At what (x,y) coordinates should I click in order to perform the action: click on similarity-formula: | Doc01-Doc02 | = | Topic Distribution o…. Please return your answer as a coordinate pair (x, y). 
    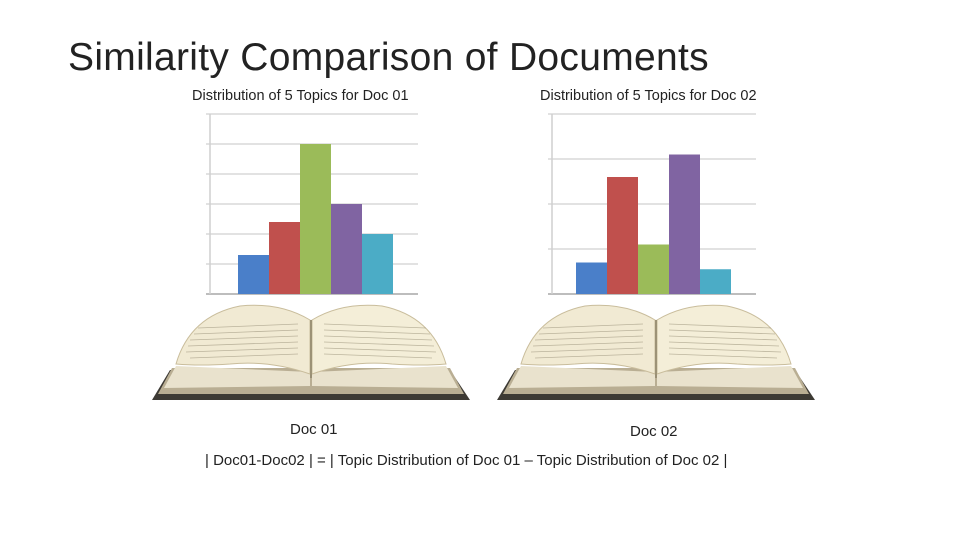
    Looking at the image, I should click on (466, 460).